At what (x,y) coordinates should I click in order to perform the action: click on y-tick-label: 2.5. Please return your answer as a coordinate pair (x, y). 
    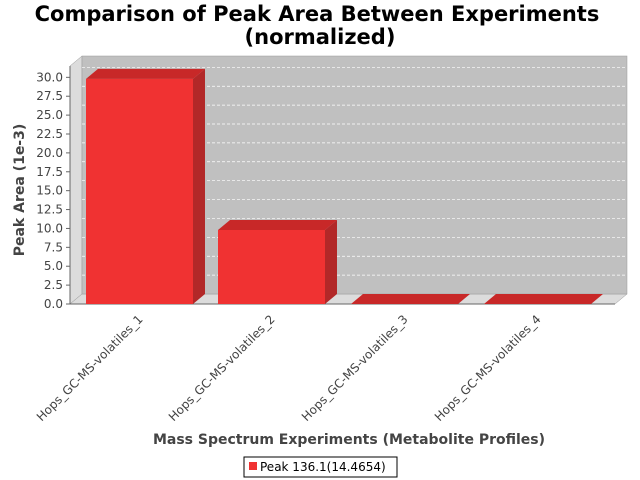
    Looking at the image, I should click on (53, 285).